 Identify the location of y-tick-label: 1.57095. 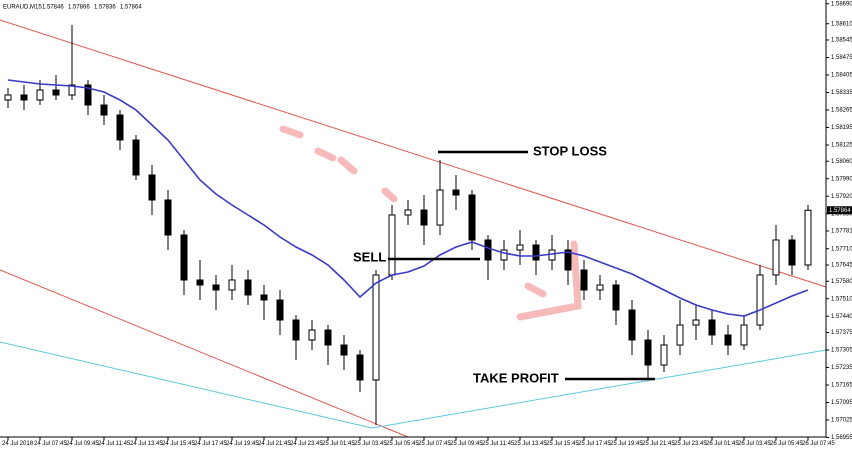
(841, 403).